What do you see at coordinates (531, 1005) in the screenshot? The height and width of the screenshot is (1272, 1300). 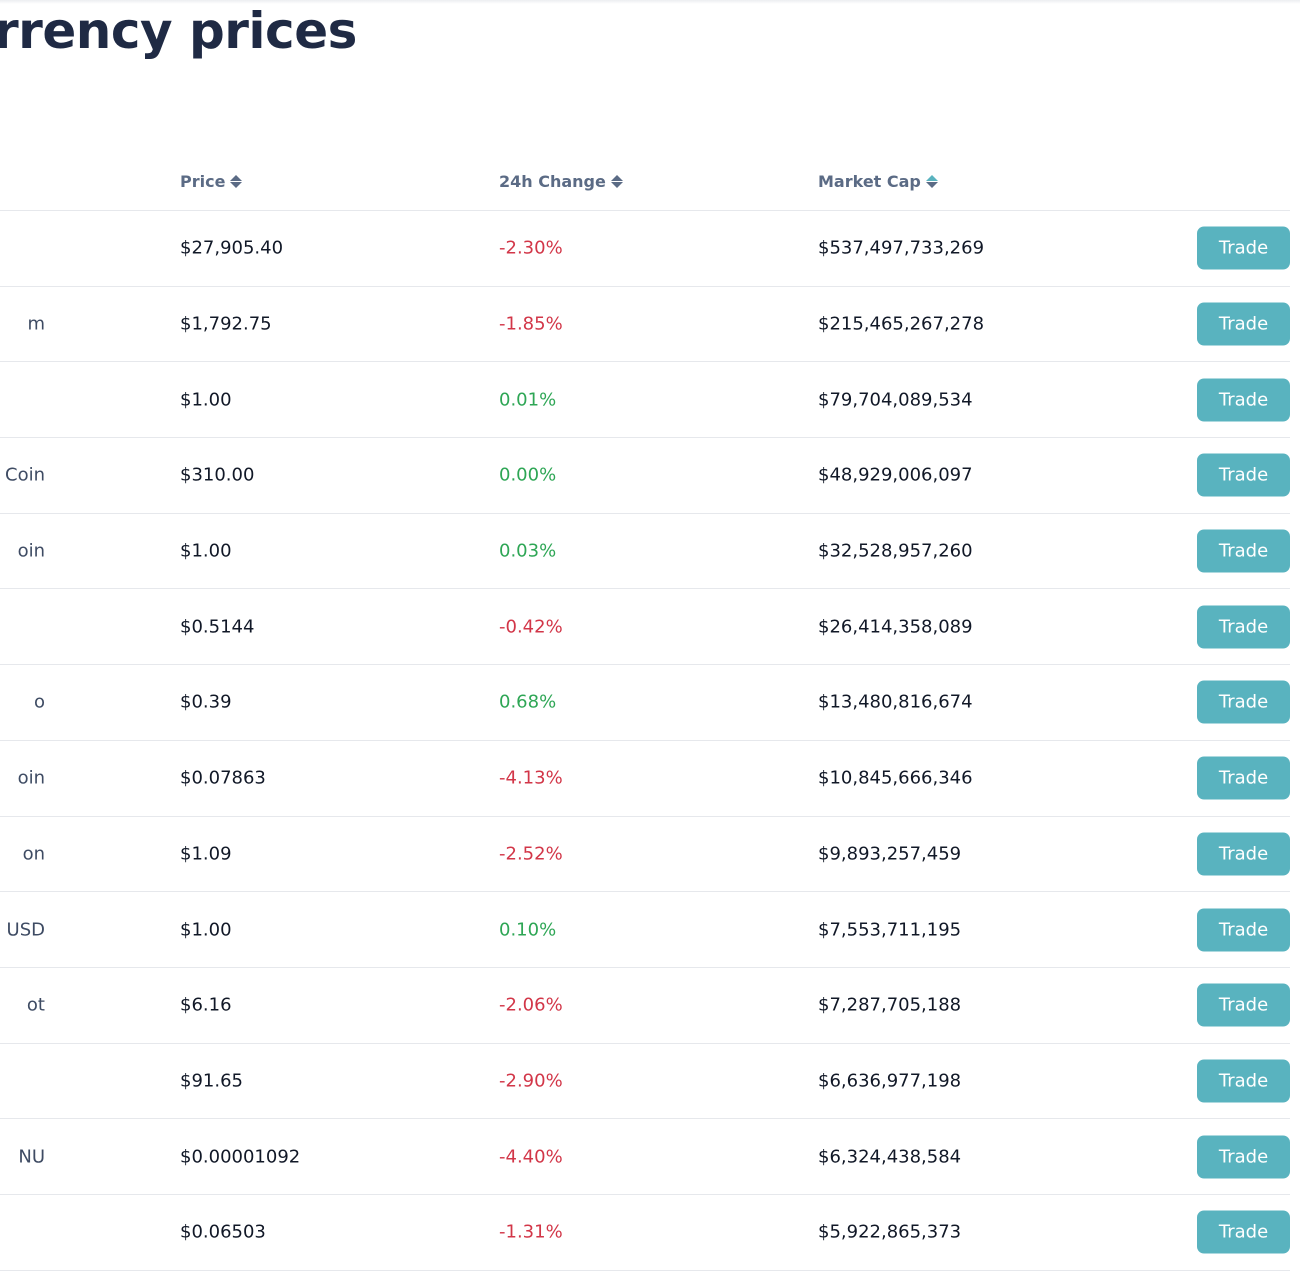 I see `change-cell: -2.06%` at bounding box center [531, 1005].